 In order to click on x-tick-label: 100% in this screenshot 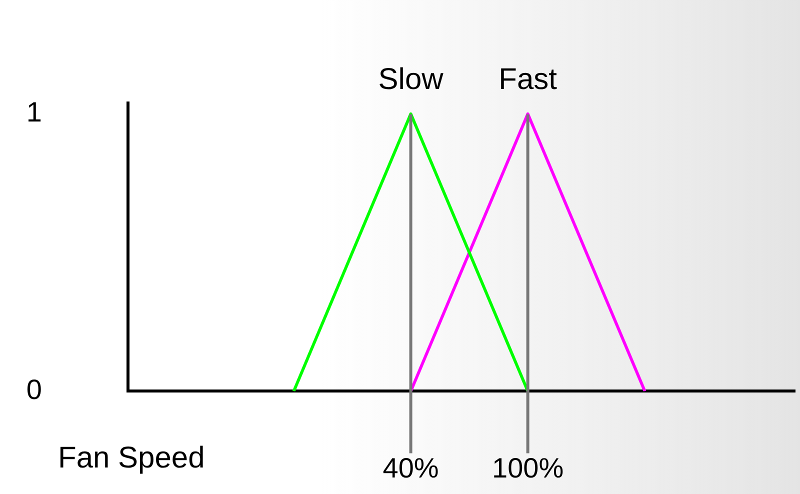, I will do `click(528, 468)`.